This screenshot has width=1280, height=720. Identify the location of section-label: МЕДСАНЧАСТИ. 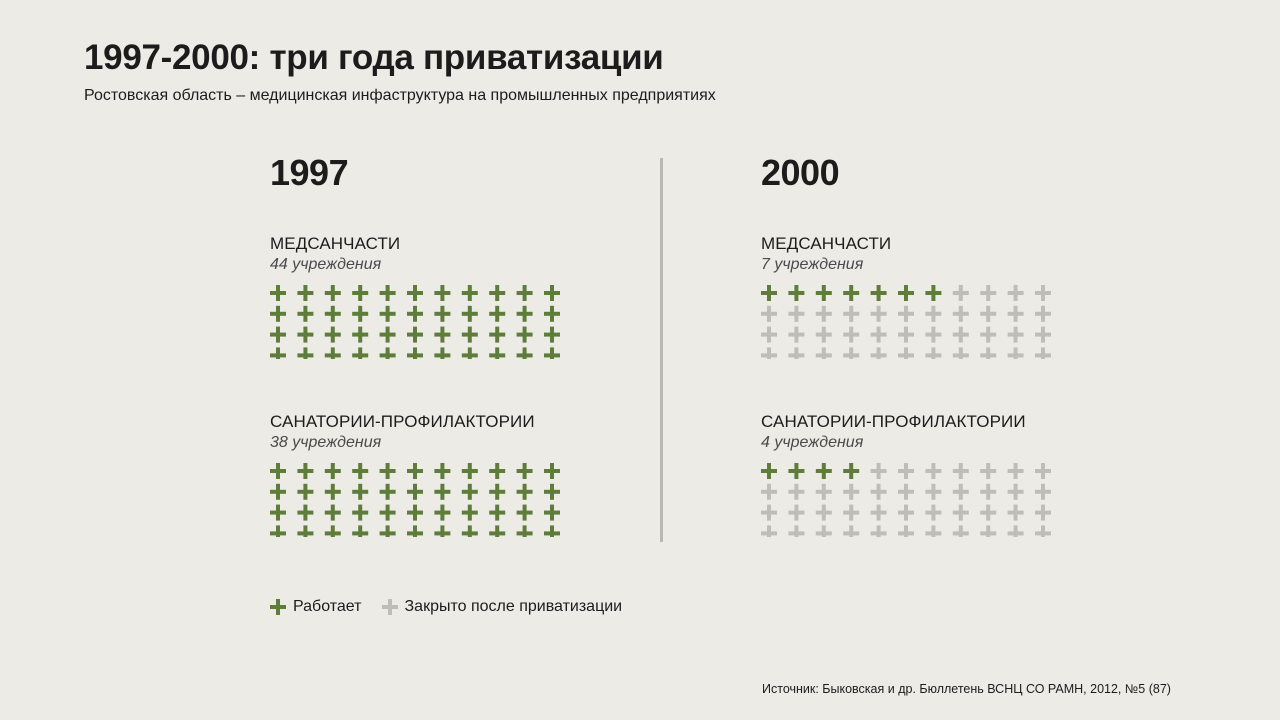
(826, 243).